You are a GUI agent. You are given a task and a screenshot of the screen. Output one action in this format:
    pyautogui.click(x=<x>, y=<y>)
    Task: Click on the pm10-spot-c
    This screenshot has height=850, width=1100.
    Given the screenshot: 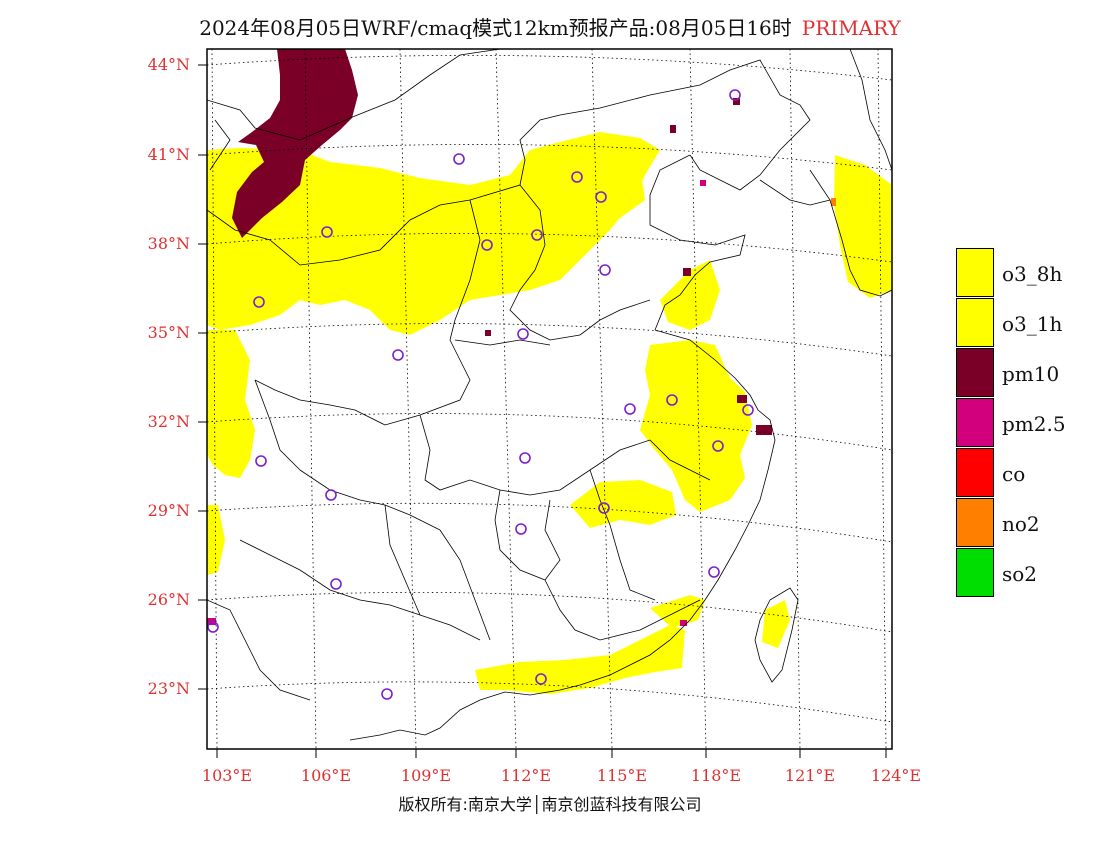 What is the action you would take?
    pyautogui.click(x=764, y=430)
    